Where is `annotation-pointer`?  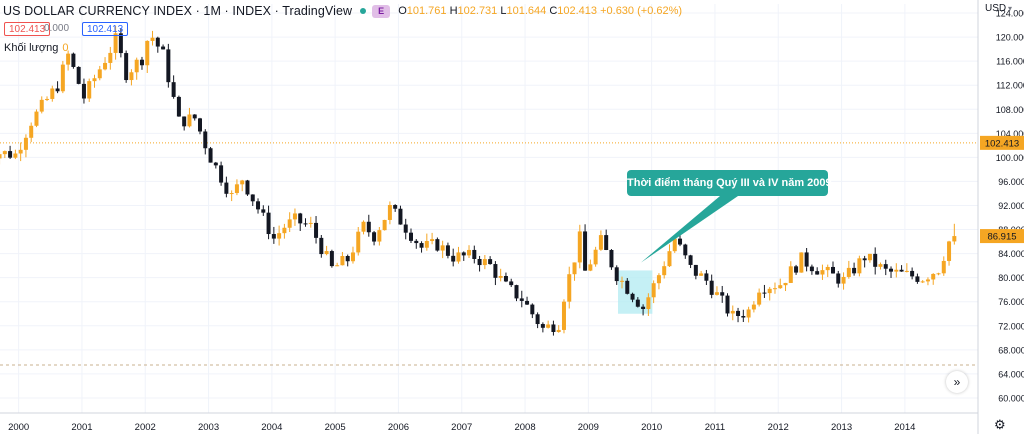
annotation-pointer is located at coordinates (689, 229).